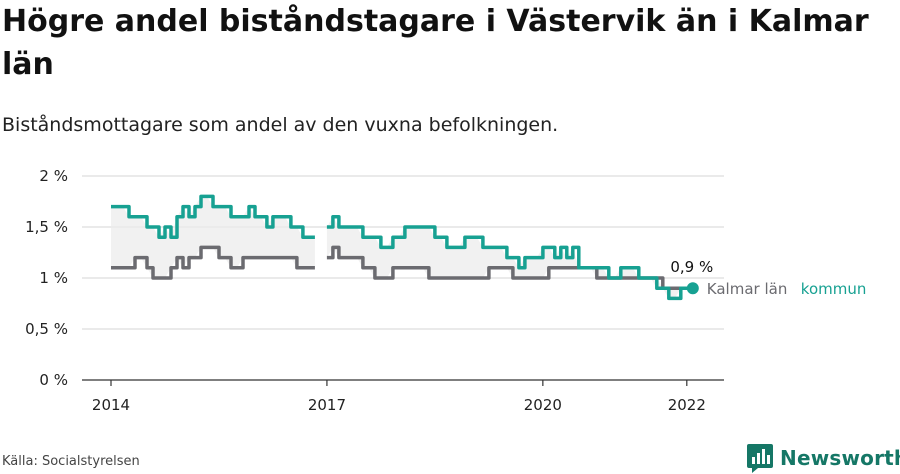  What do you see at coordinates (111, 405) in the screenshot?
I see `x-tick-label: 2014` at bounding box center [111, 405].